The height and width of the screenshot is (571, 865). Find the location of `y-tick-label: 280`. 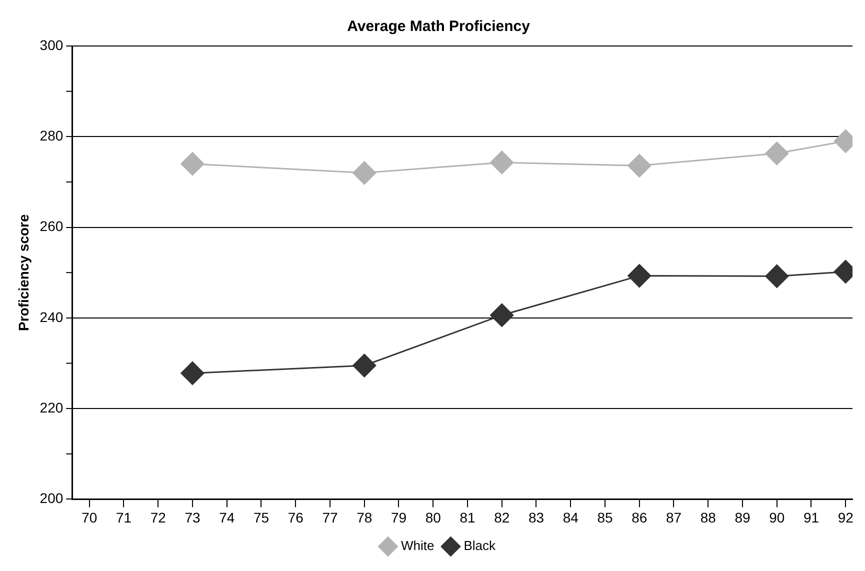

y-tick-label: 280 is located at coordinates (52, 136).